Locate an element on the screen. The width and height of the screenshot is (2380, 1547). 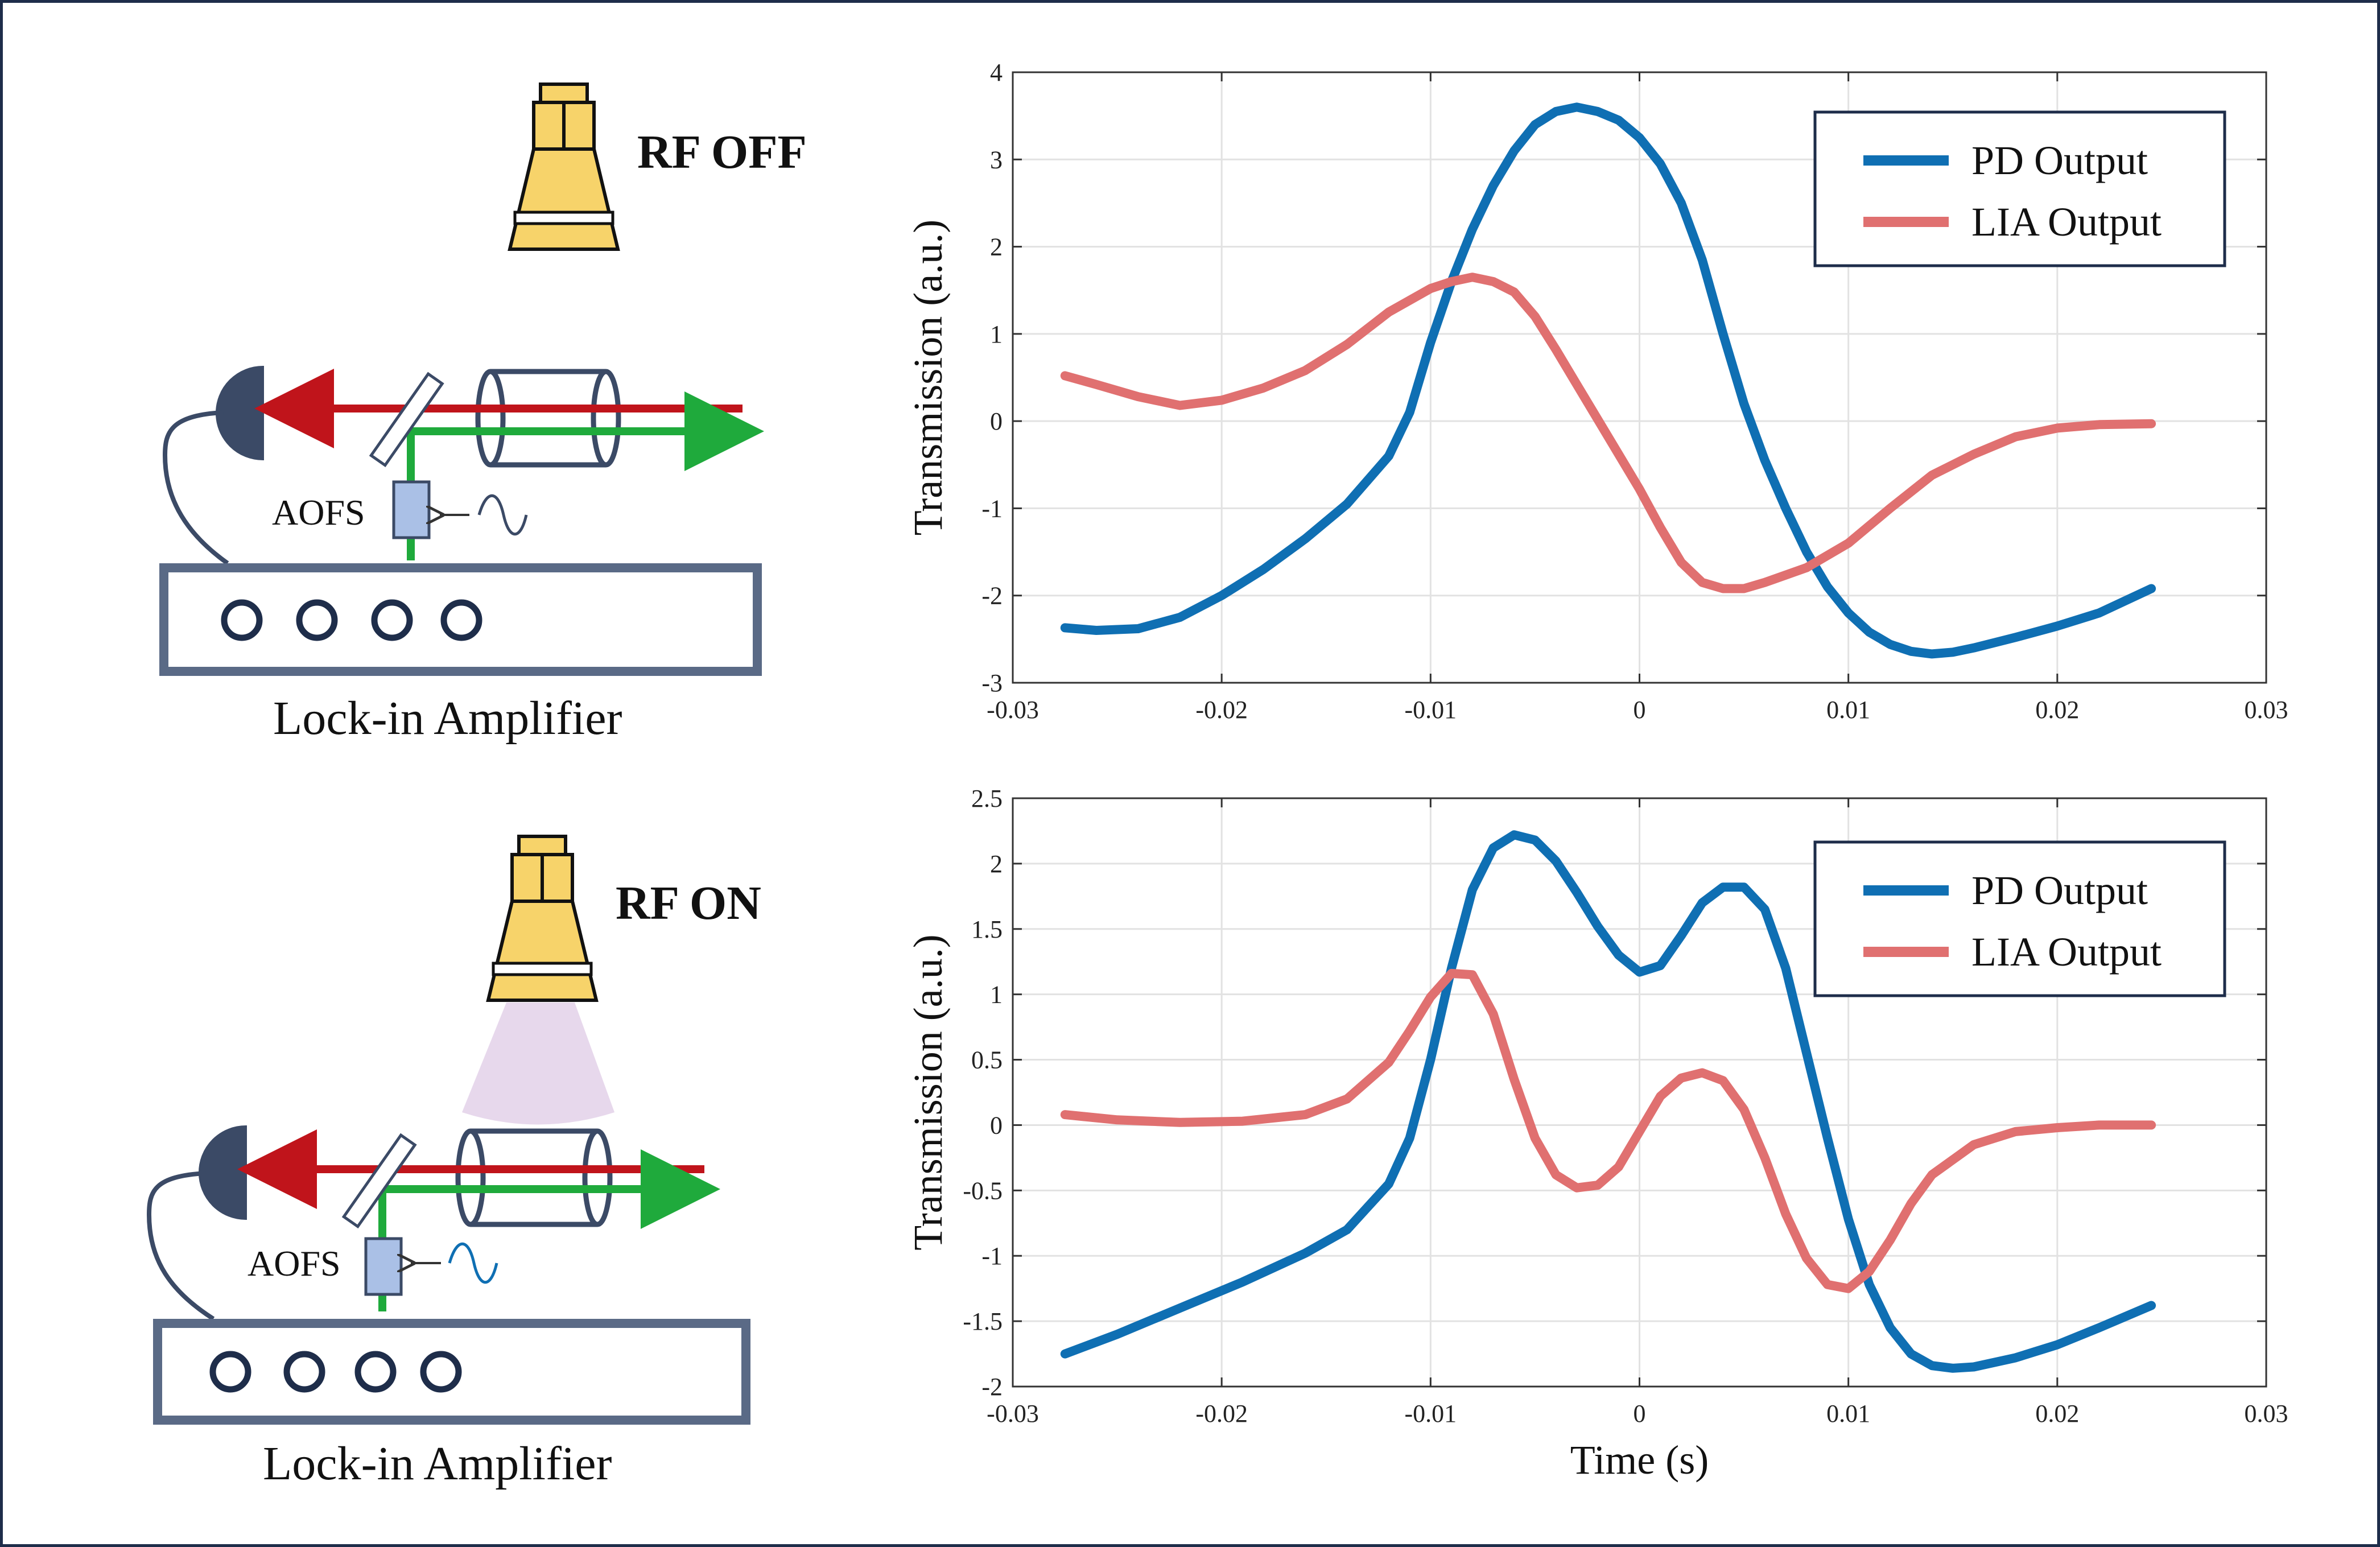
y-tick-label: 0.5 is located at coordinates (987, 1060).